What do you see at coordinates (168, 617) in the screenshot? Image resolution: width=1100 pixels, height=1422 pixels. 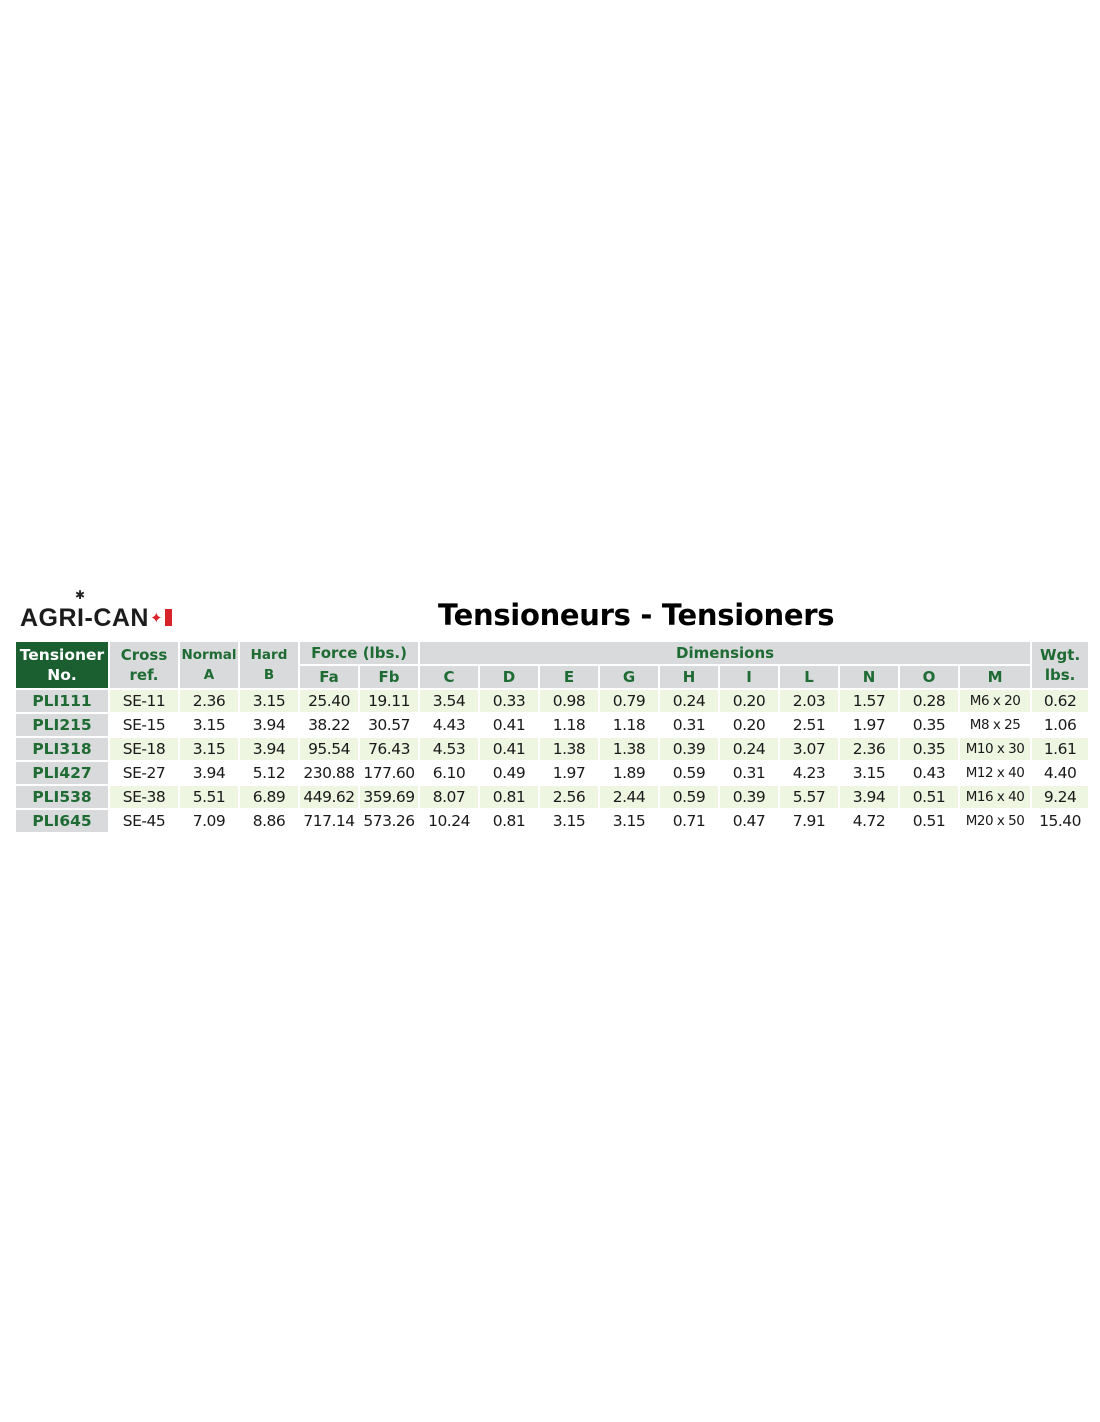 I see `flag-bar-icon` at bounding box center [168, 617].